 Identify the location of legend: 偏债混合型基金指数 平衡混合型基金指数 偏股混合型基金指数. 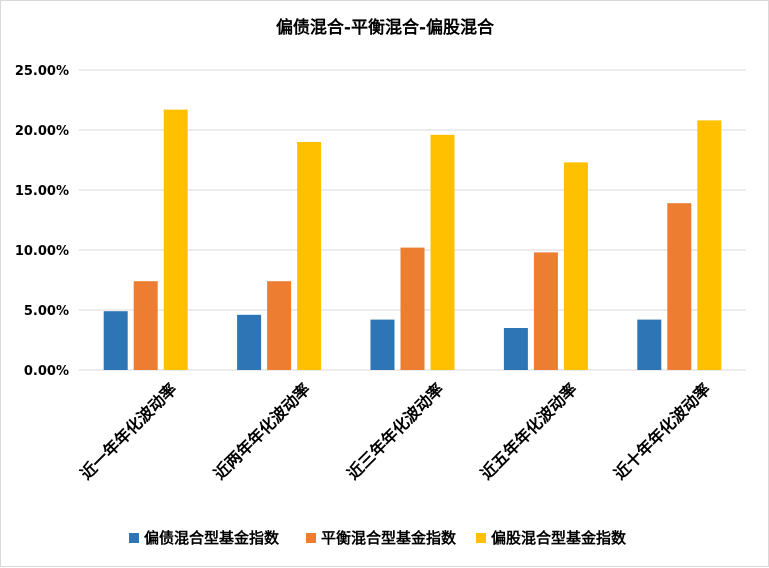
(378, 538).